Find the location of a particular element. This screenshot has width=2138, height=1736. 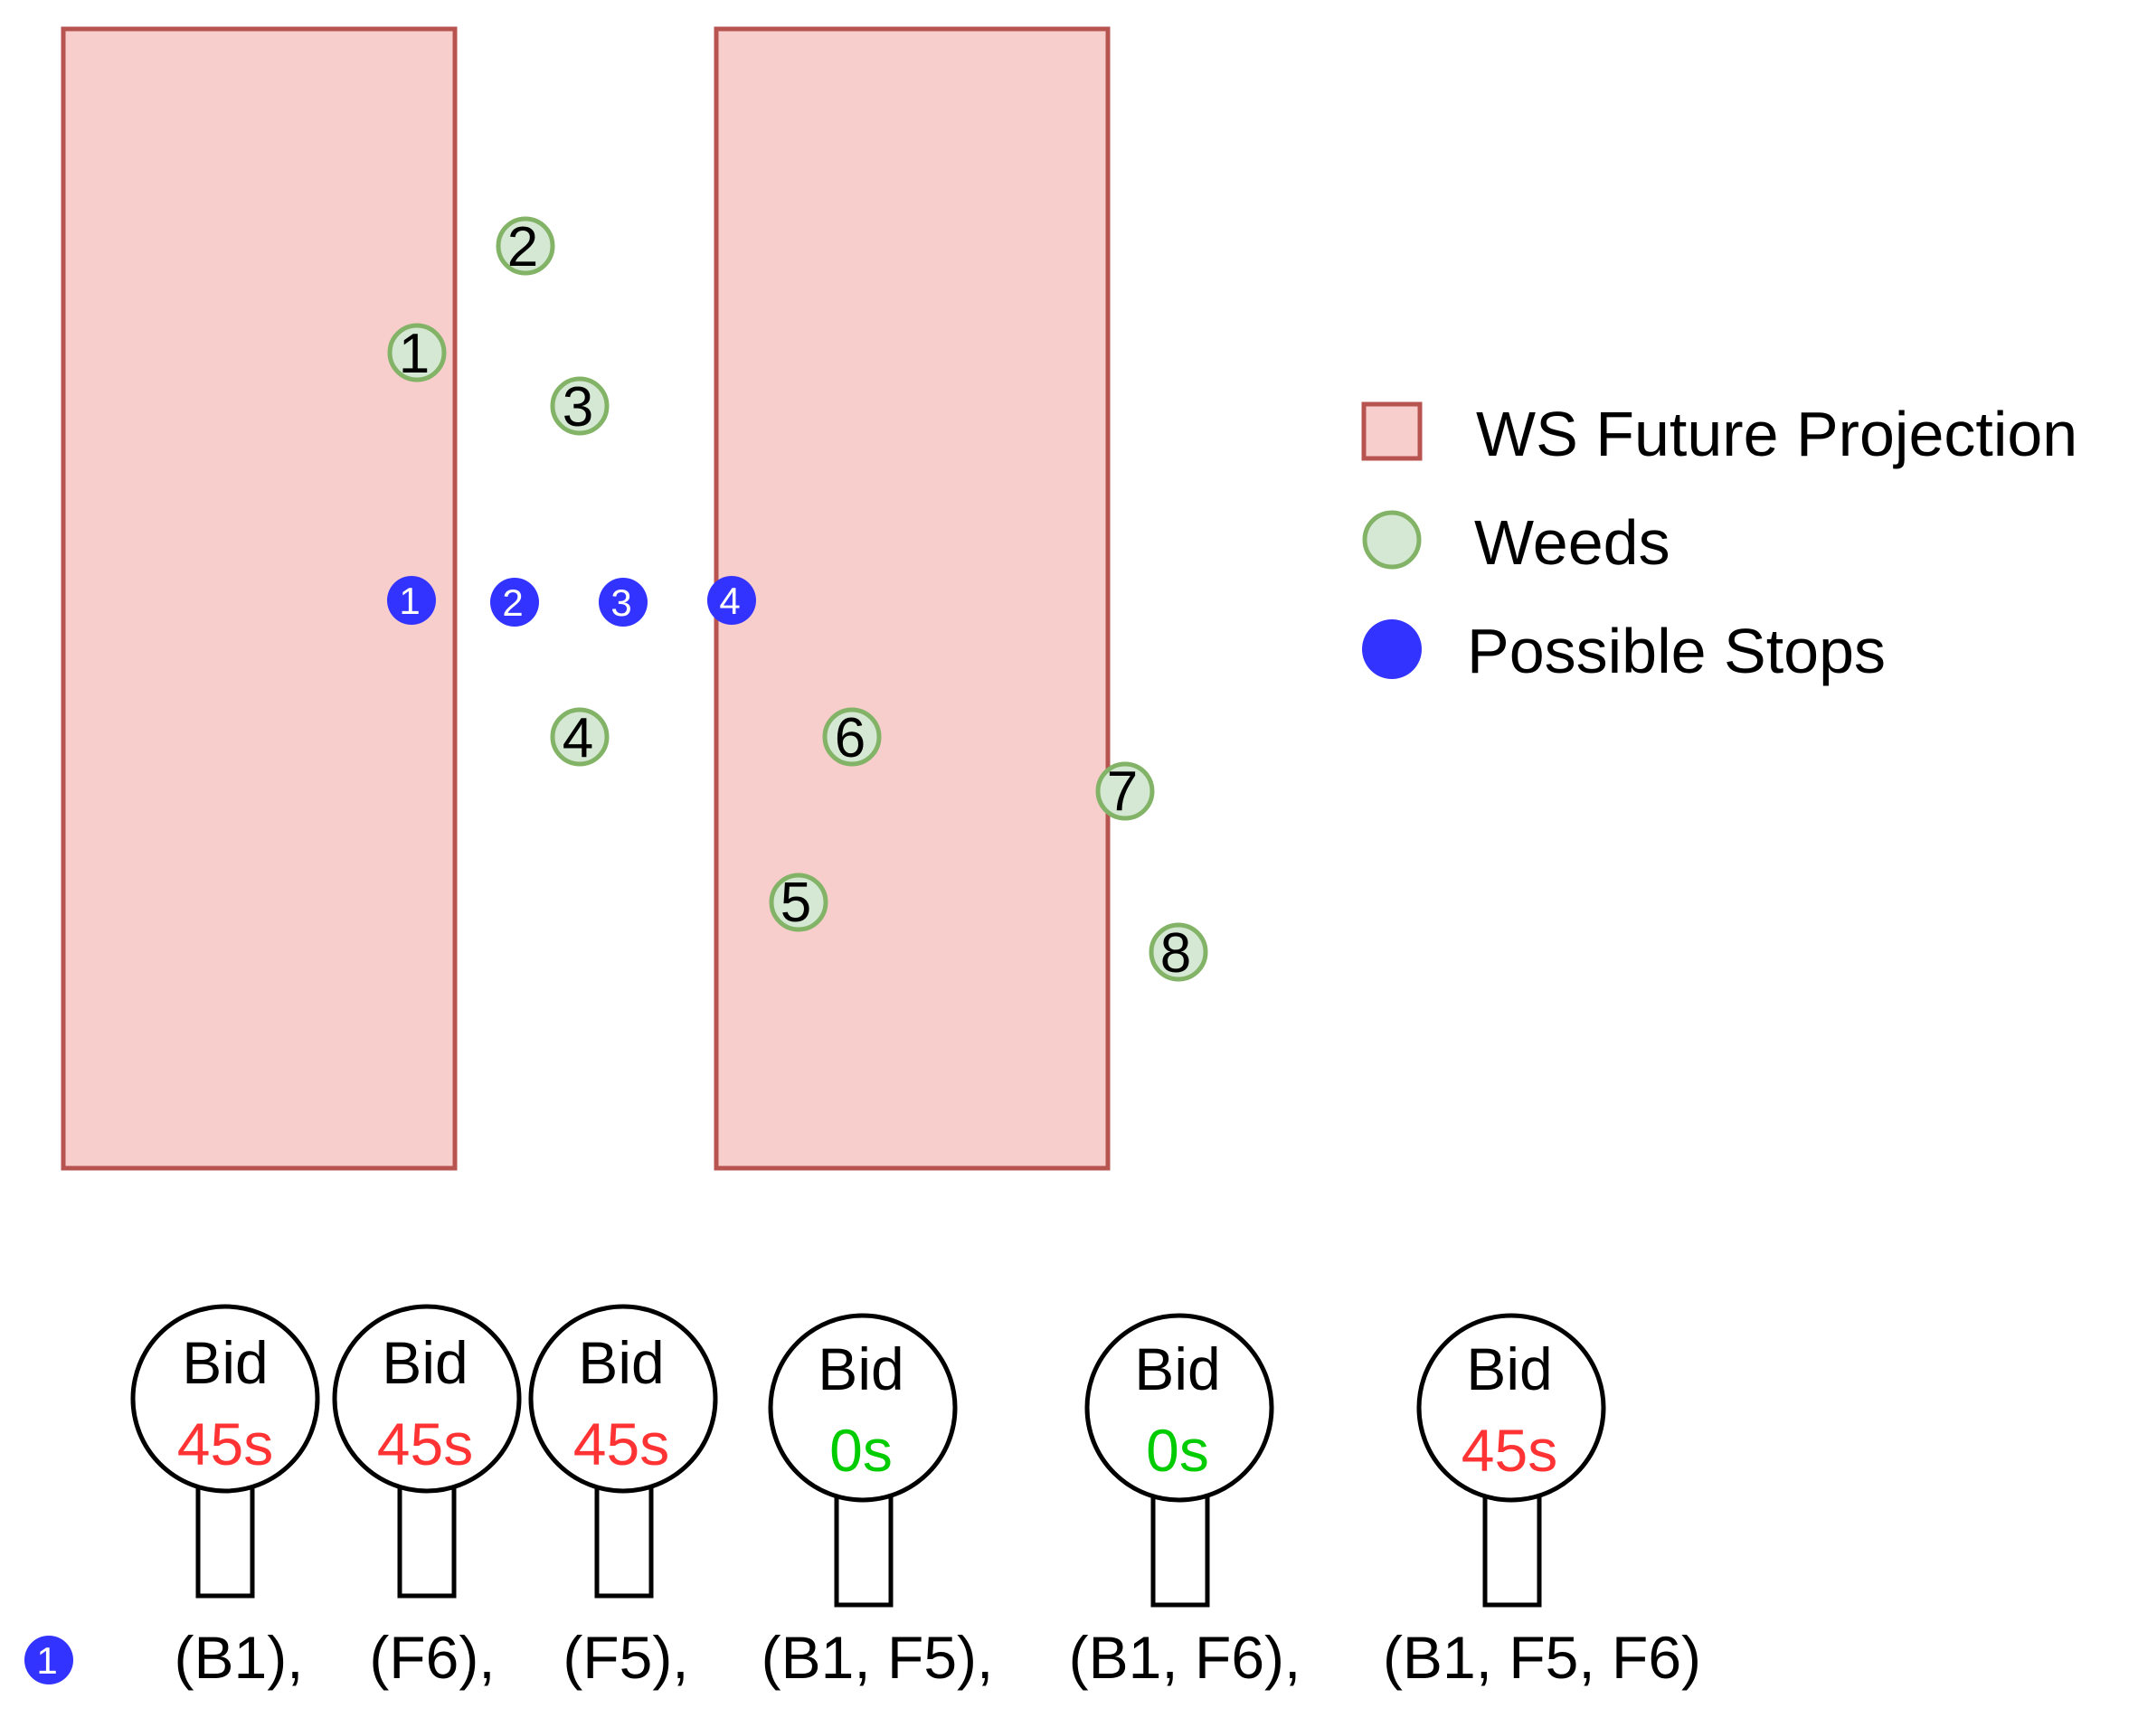

weed-label: 2 is located at coordinates (522, 247).